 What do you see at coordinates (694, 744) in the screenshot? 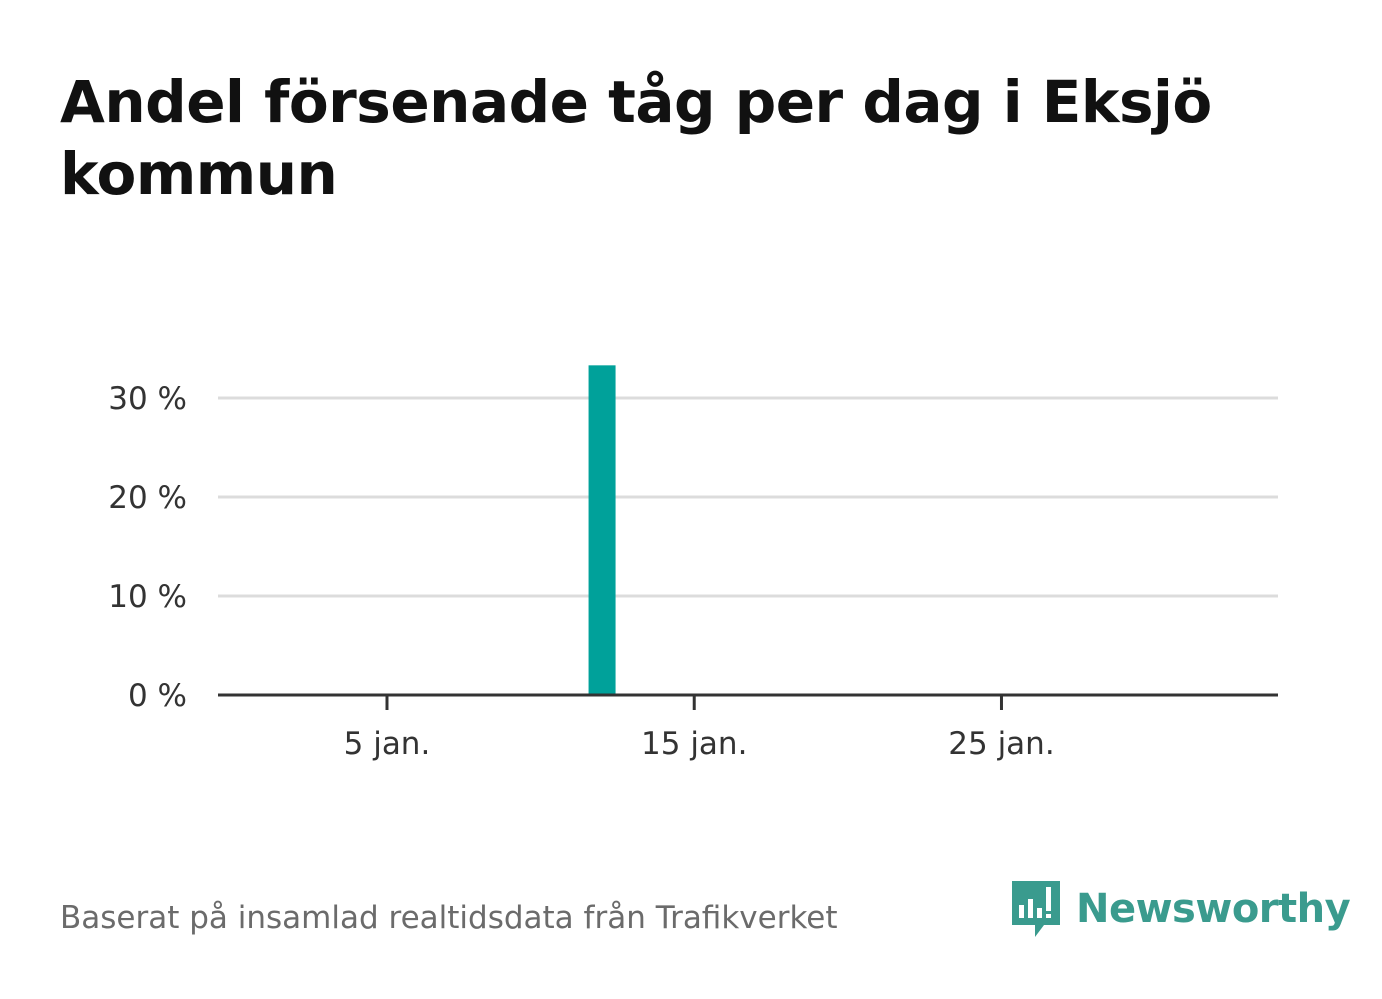
I see `x-tick-label: 15 jan.` at bounding box center [694, 744].